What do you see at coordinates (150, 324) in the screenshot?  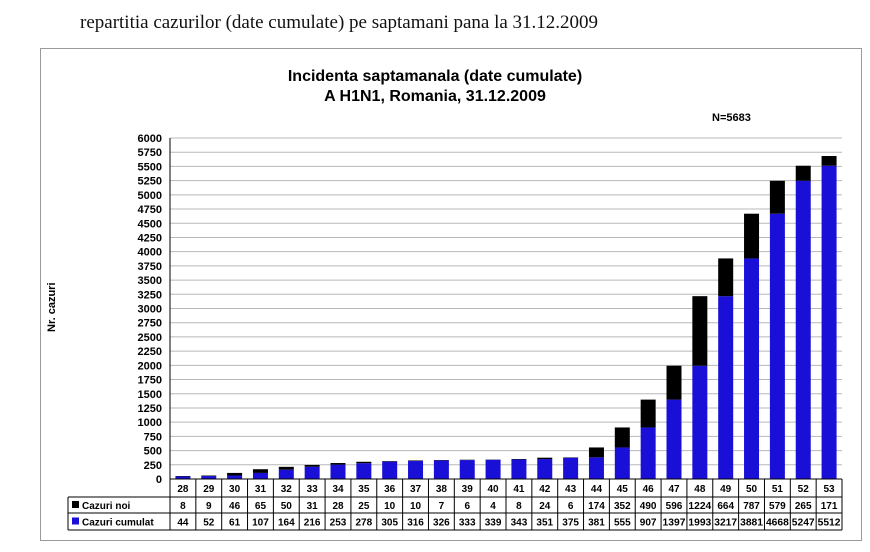 I see `y-tick-label: 2750` at bounding box center [150, 324].